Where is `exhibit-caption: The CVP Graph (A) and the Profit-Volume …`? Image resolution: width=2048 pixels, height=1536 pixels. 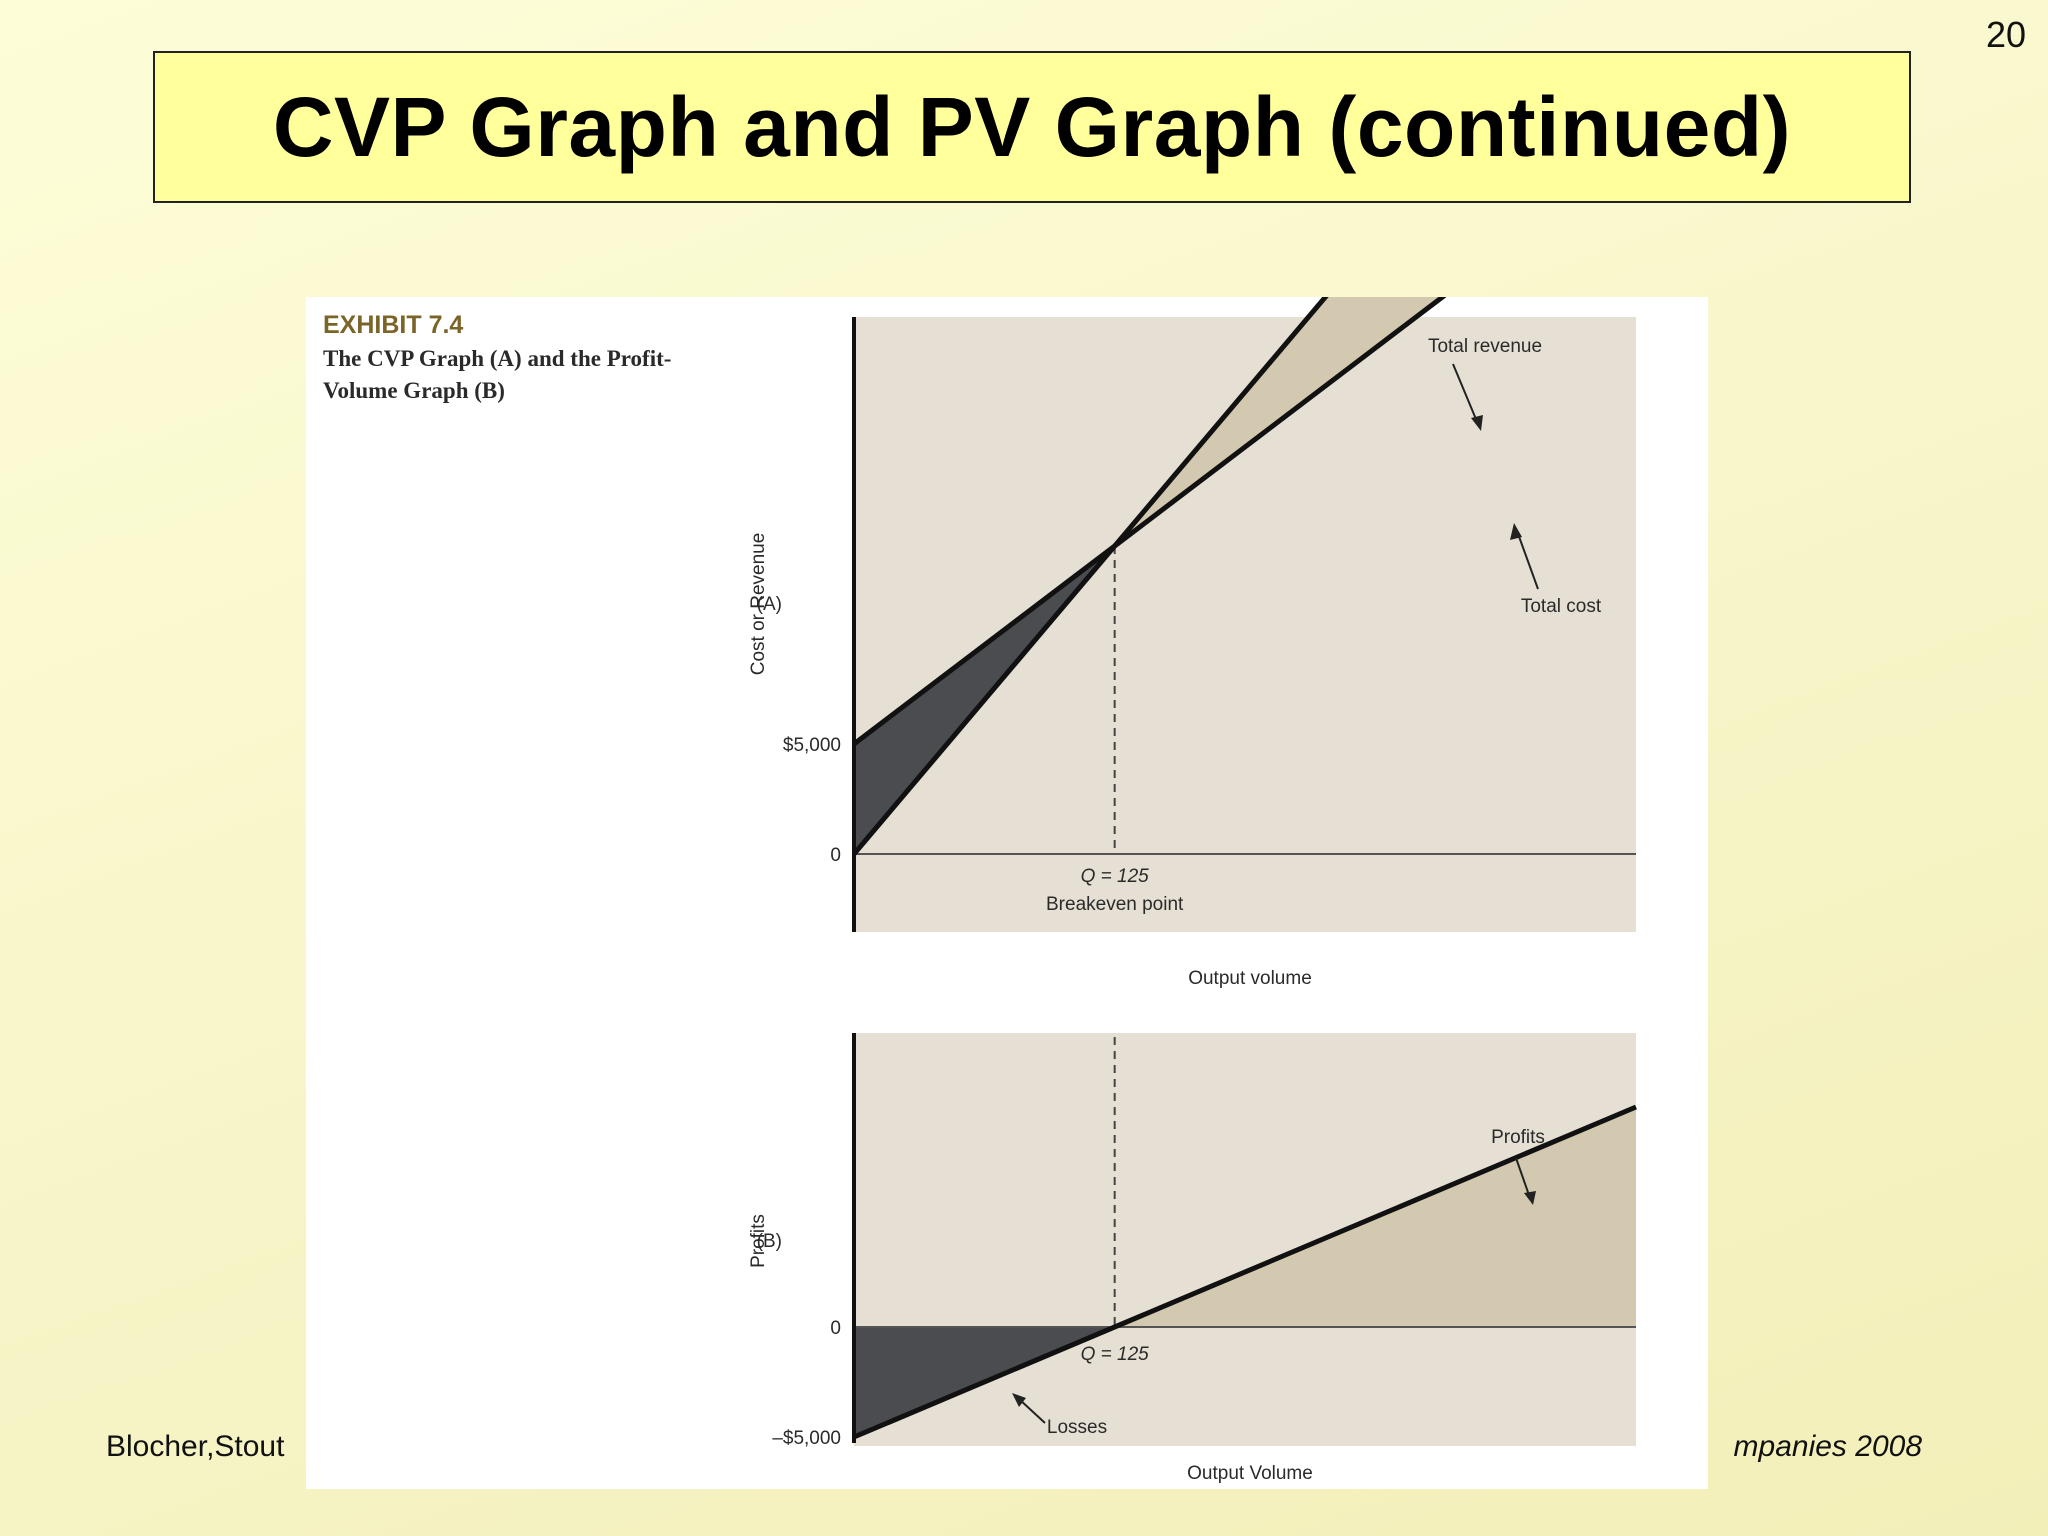 exhibit-caption: The CVP Graph (A) and the Profit-Volume … is located at coordinates (497, 374).